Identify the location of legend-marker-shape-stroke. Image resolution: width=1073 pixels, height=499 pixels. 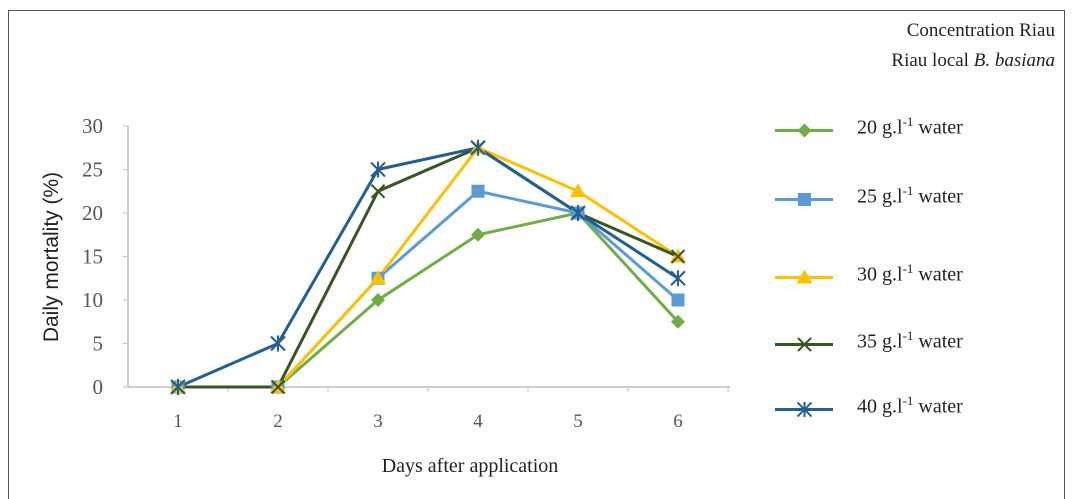
(804, 344).